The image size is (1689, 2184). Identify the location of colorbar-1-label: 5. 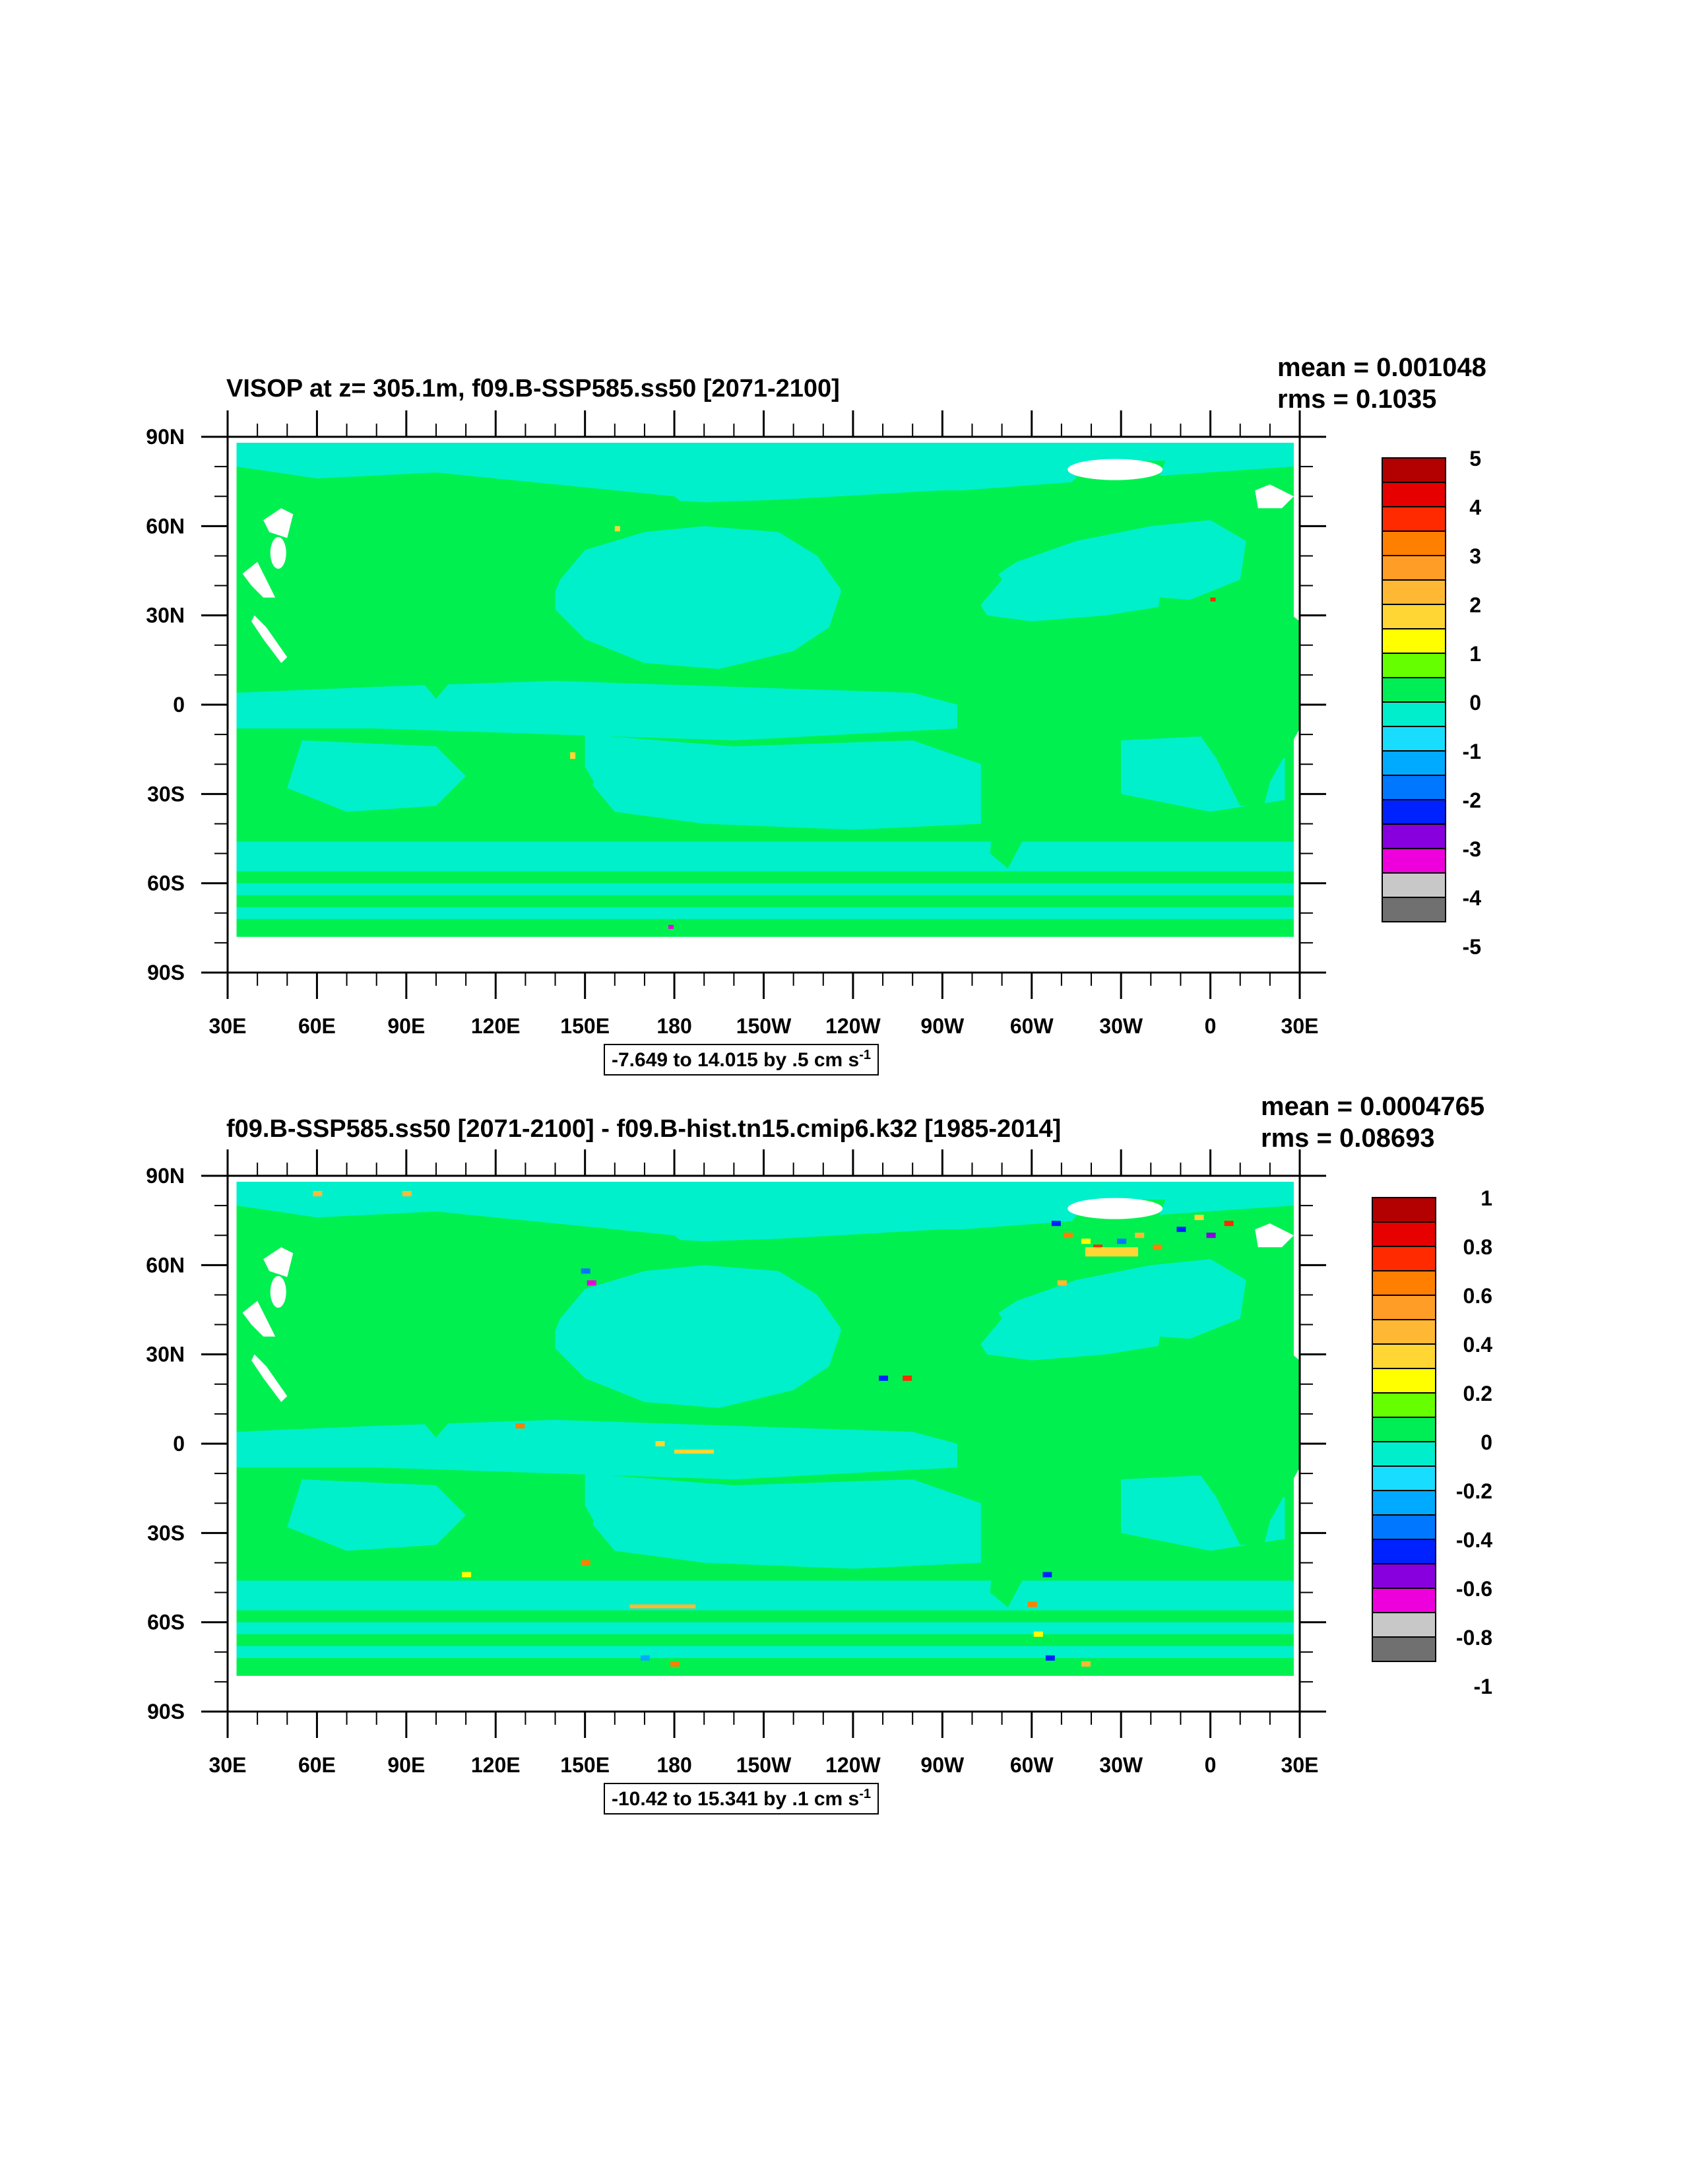
(1475, 458).